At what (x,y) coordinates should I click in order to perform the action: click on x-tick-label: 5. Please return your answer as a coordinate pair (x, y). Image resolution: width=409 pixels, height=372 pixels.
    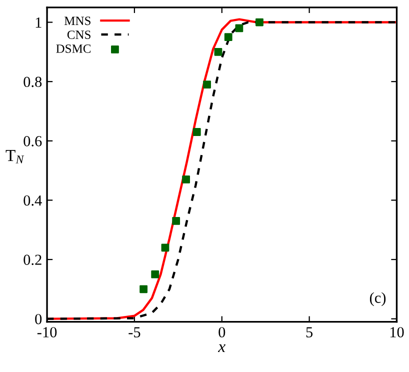
    Looking at the image, I should click on (309, 332).